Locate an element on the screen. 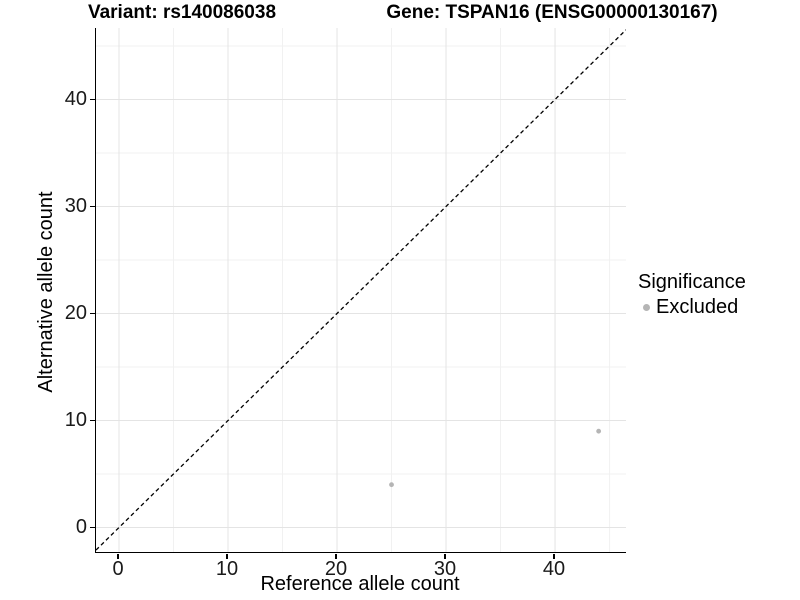 This screenshot has height=600, width=800. legend-items: Excluded is located at coordinates (692, 307).